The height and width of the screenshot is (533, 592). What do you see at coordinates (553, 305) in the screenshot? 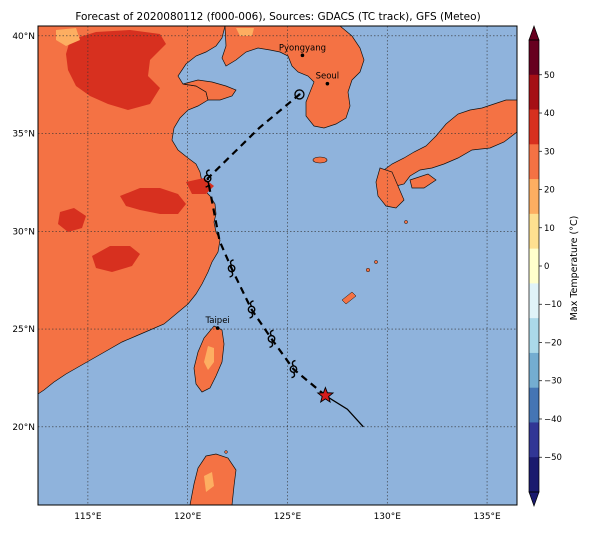
I see `colorbar-tick-label: −10` at bounding box center [553, 305].